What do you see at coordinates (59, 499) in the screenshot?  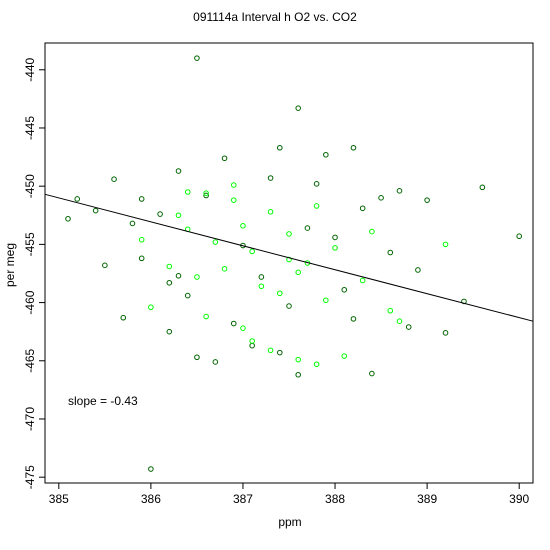 I see `x-tick-label: 385` at bounding box center [59, 499].